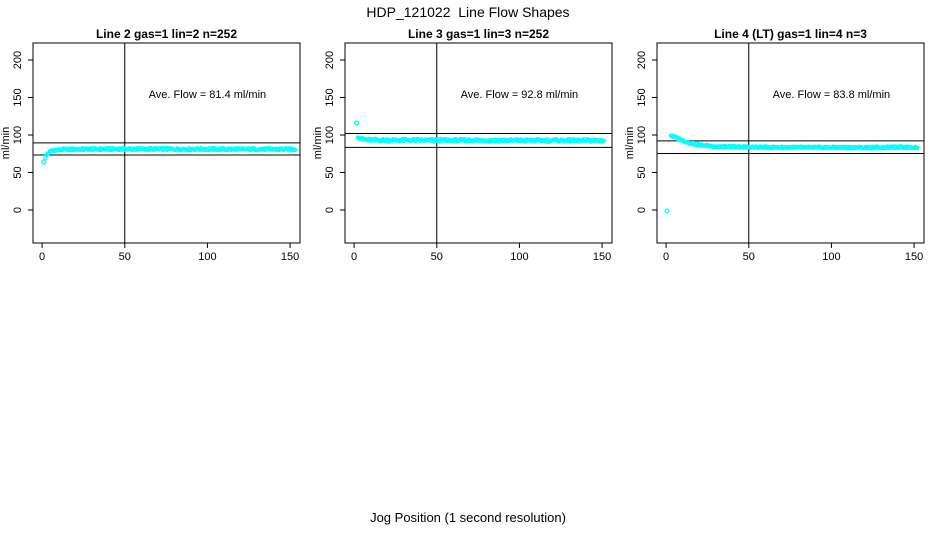  What do you see at coordinates (790, 34) in the screenshot?
I see `panel-title: Line 4 (LT) gas=1 lin=4 n=3` at bounding box center [790, 34].